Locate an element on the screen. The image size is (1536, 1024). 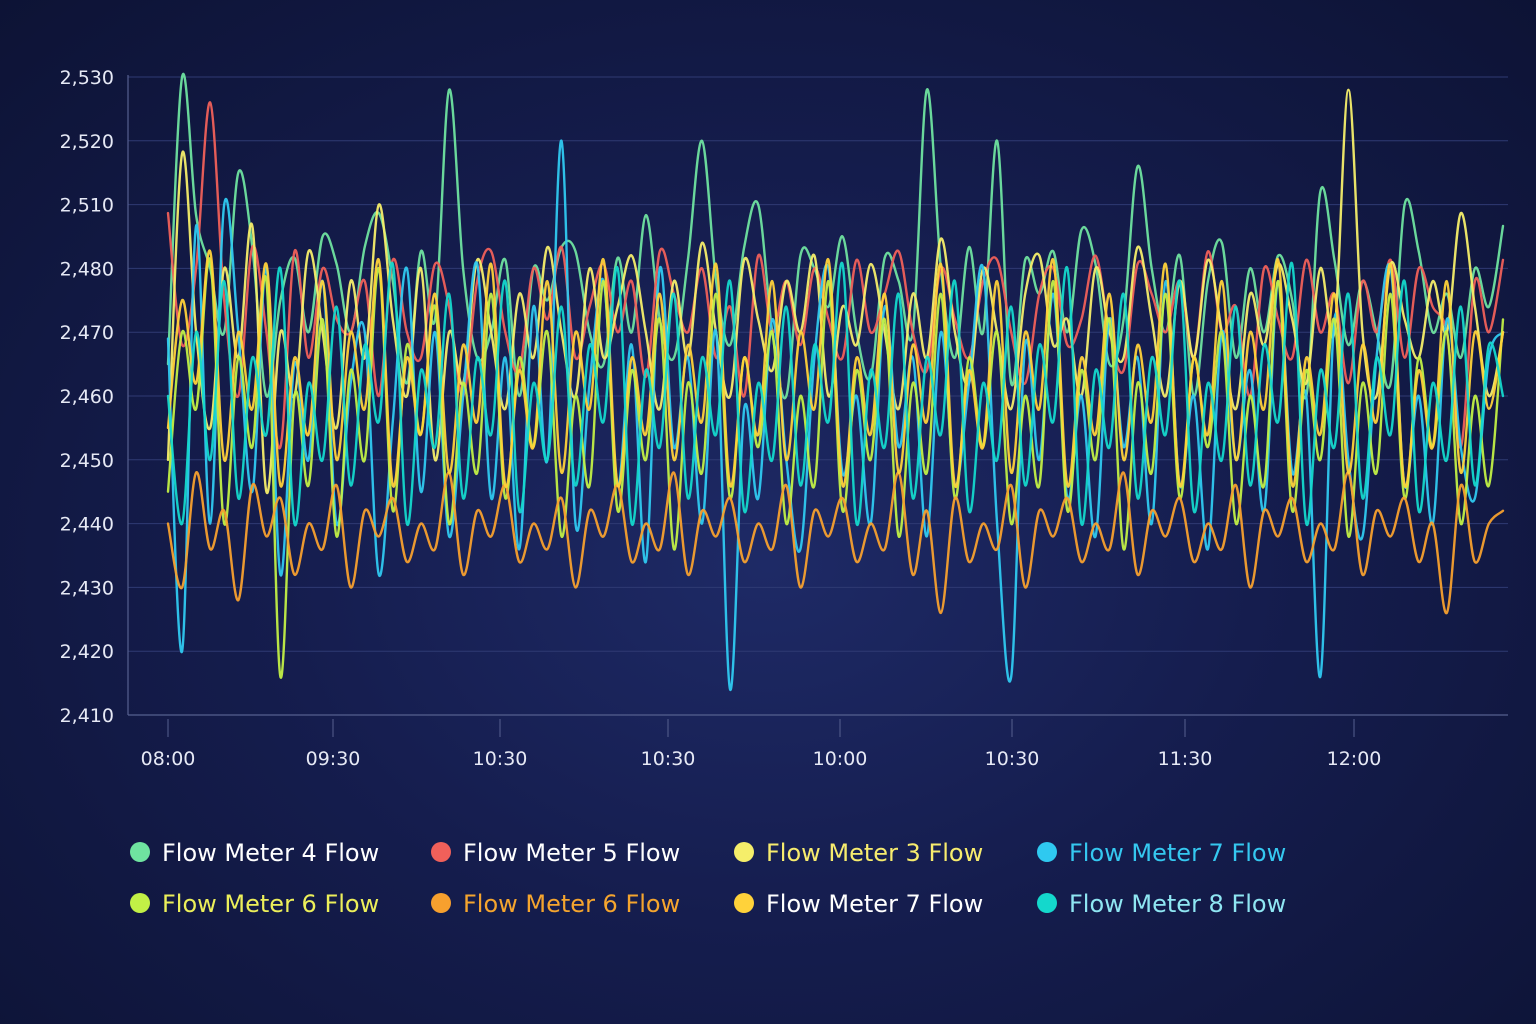
y-tick-label: 2,440 is located at coordinates (87, 525).